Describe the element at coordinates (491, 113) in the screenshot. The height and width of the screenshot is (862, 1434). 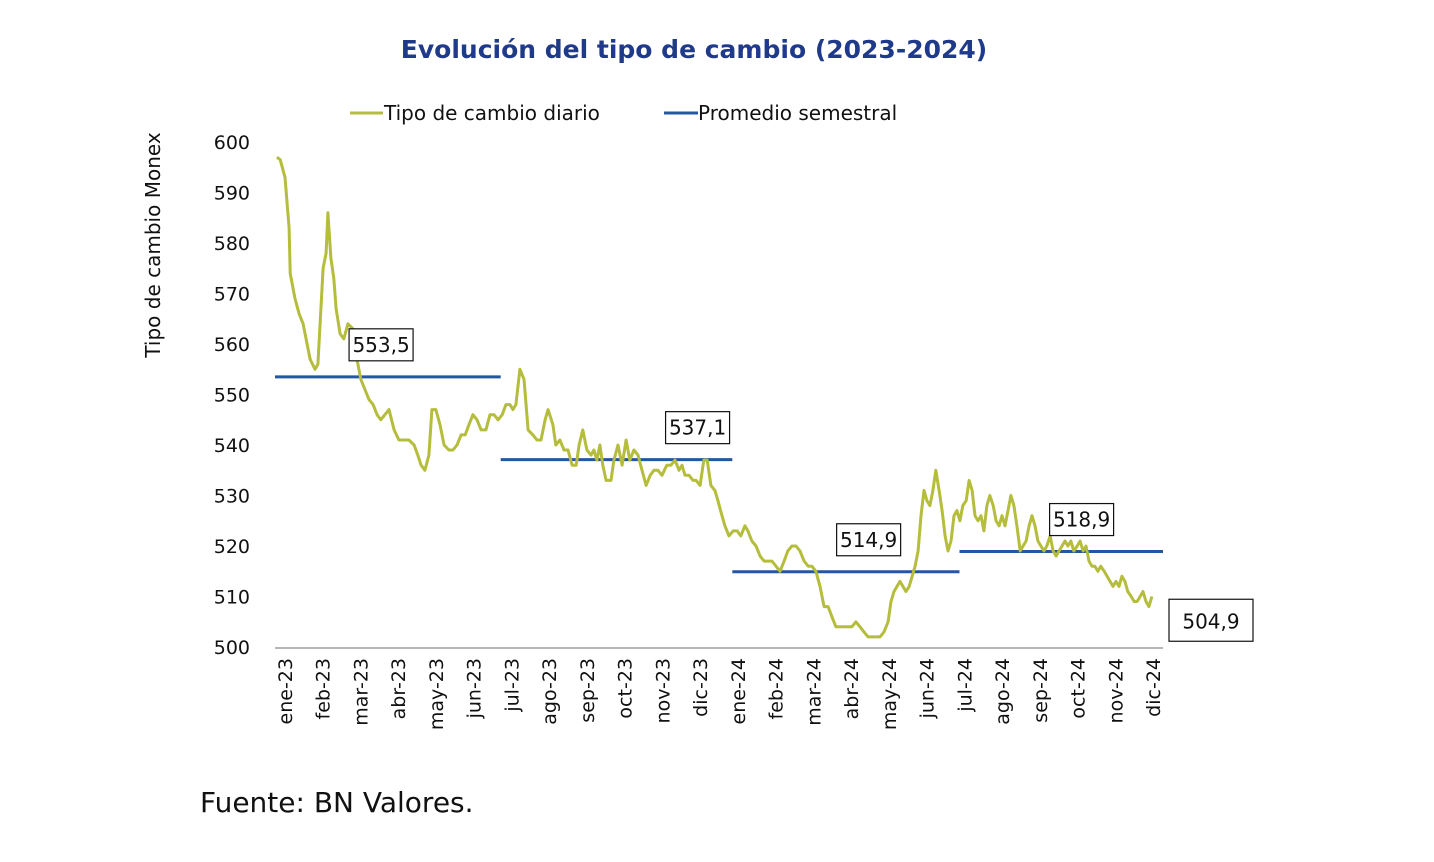
I see `legend-label-daily: Tipo de cambio diario` at that location.